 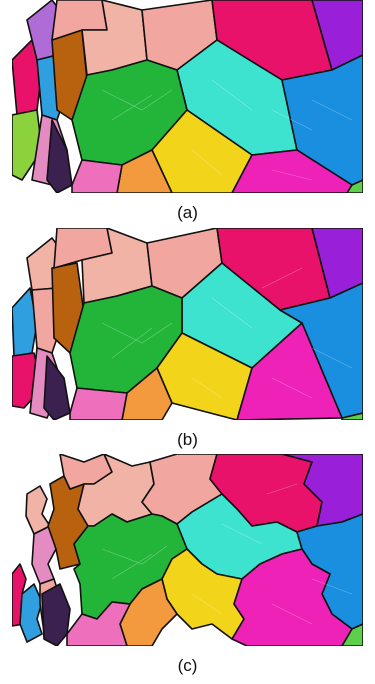 What do you see at coordinates (187, 439) in the screenshot?
I see `caption-b: (b)` at bounding box center [187, 439].